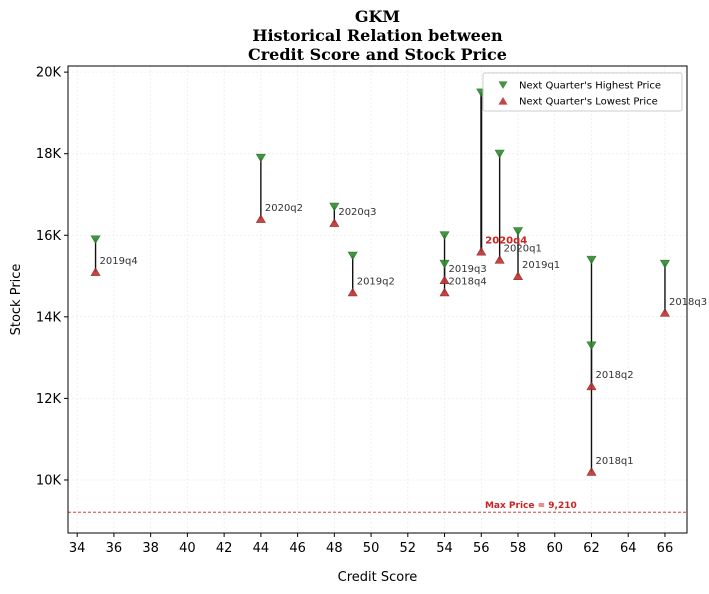 The width and height of the screenshot is (709, 594). Describe the element at coordinates (628, 548) in the screenshot. I see `x-tick-label: 64` at that location.